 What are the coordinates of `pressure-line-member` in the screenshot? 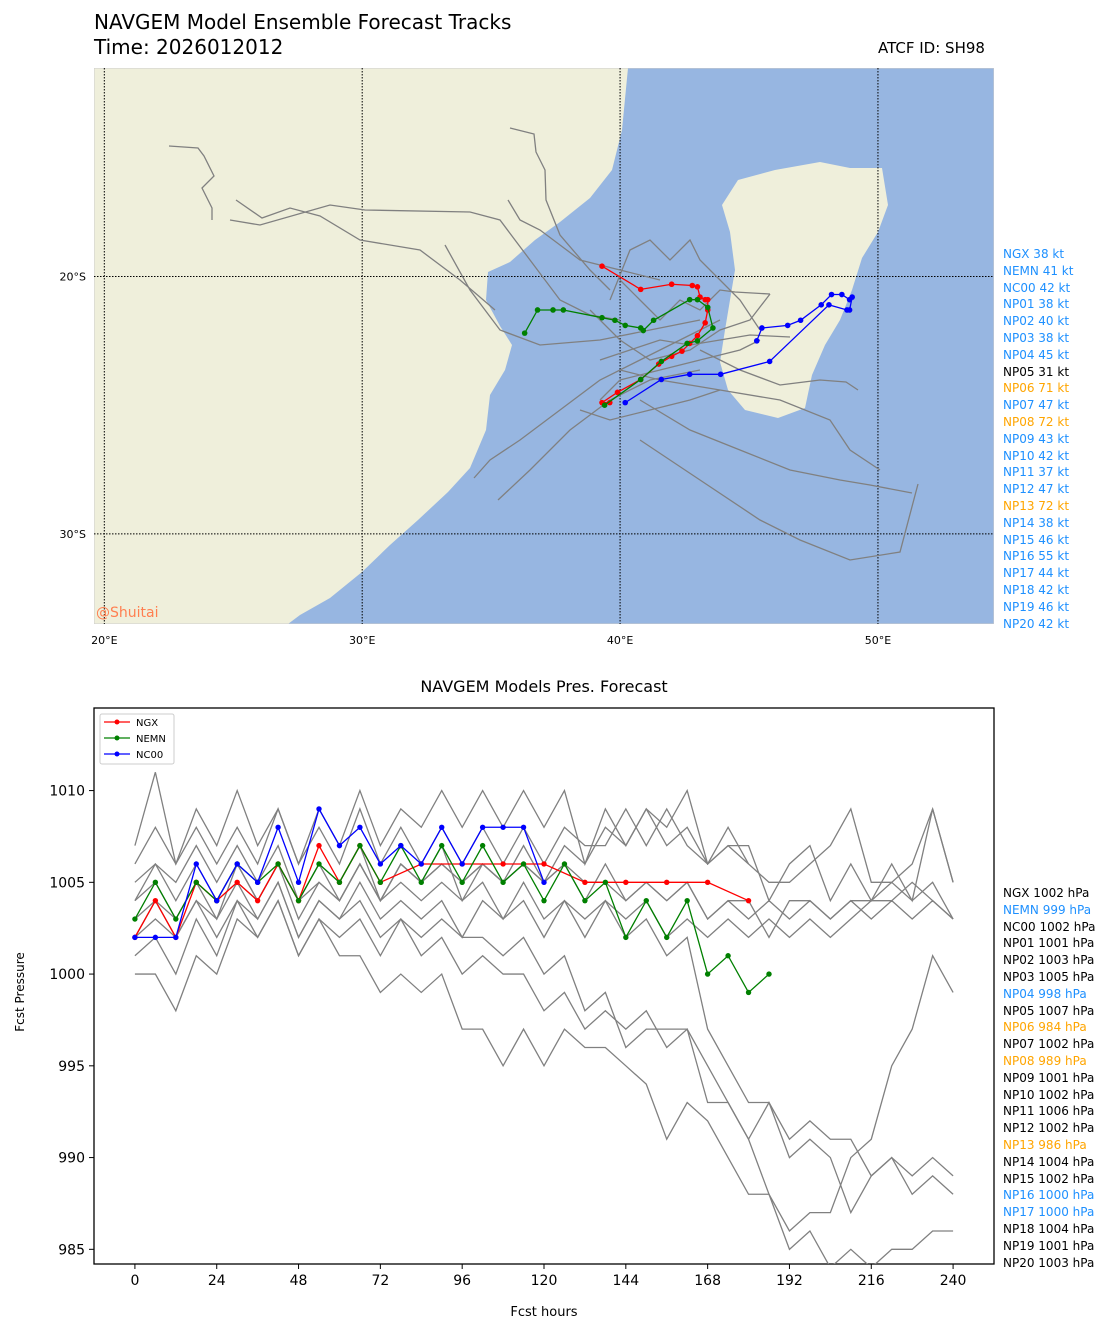 It's located at (544, 891).